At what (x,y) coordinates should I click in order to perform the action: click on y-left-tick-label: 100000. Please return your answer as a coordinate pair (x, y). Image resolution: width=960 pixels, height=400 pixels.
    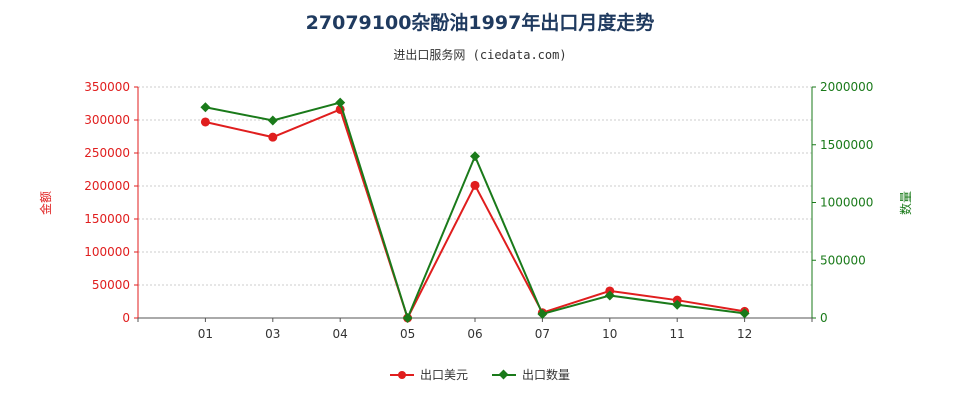
    Looking at the image, I should click on (107, 252).